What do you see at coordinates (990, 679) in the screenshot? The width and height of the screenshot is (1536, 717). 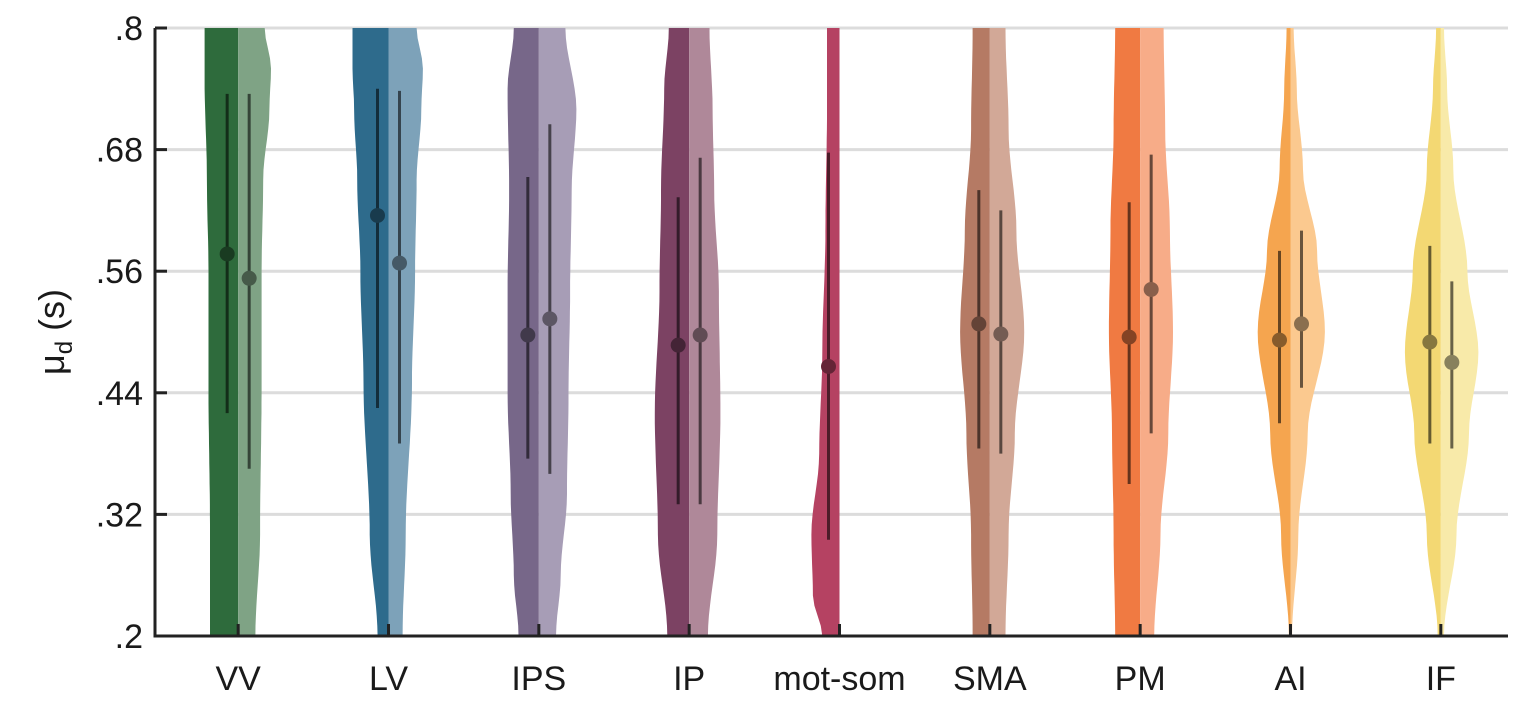 I see `x-tick-label: SMA` at bounding box center [990, 679].